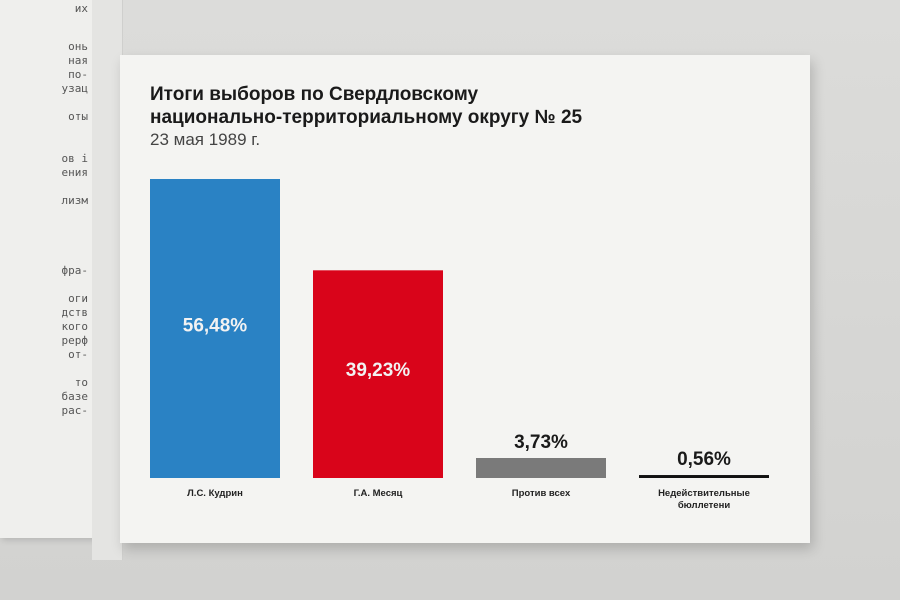 Image resolution: width=900 pixels, height=600 pixels. Describe the element at coordinates (314, 94) in the screenshot. I see `chart-title-line: Итоги выборов по Свердловскому` at that location.